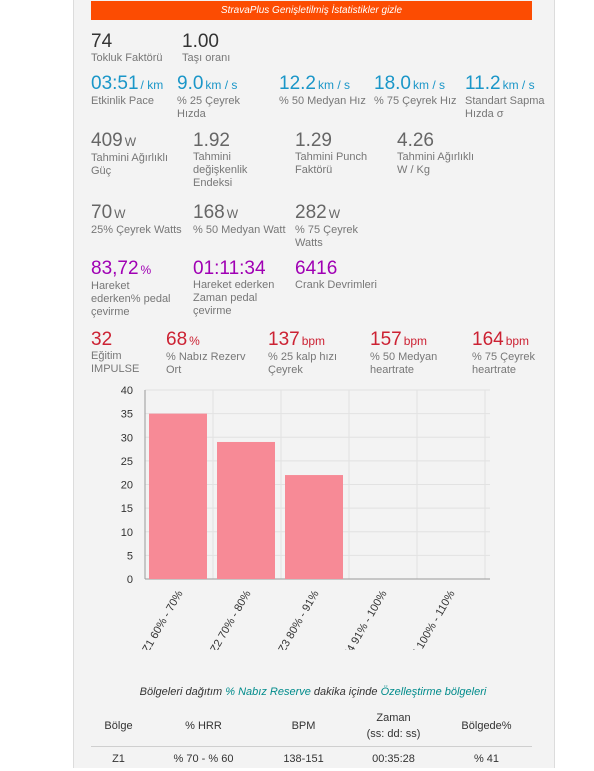  I want to click on stat-r3-0: 409 W Tahmini Ağırlıklı Güç, so click(129, 154).